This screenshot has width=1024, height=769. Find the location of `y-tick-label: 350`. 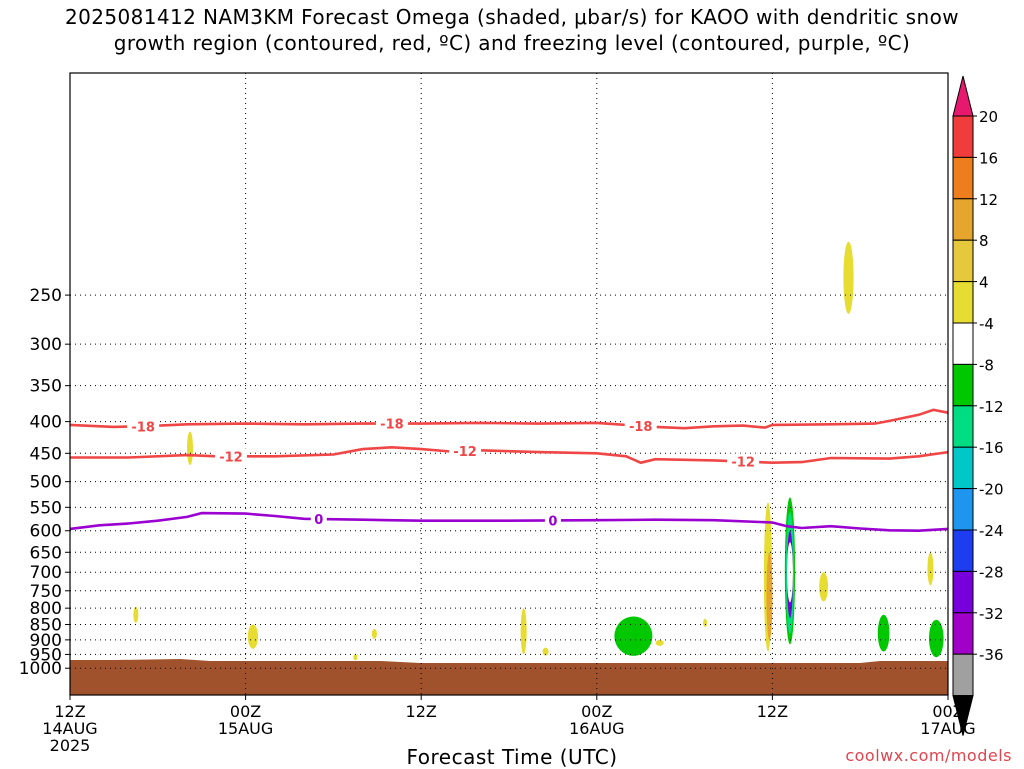

y-tick-label: 350 is located at coordinates (46, 387).